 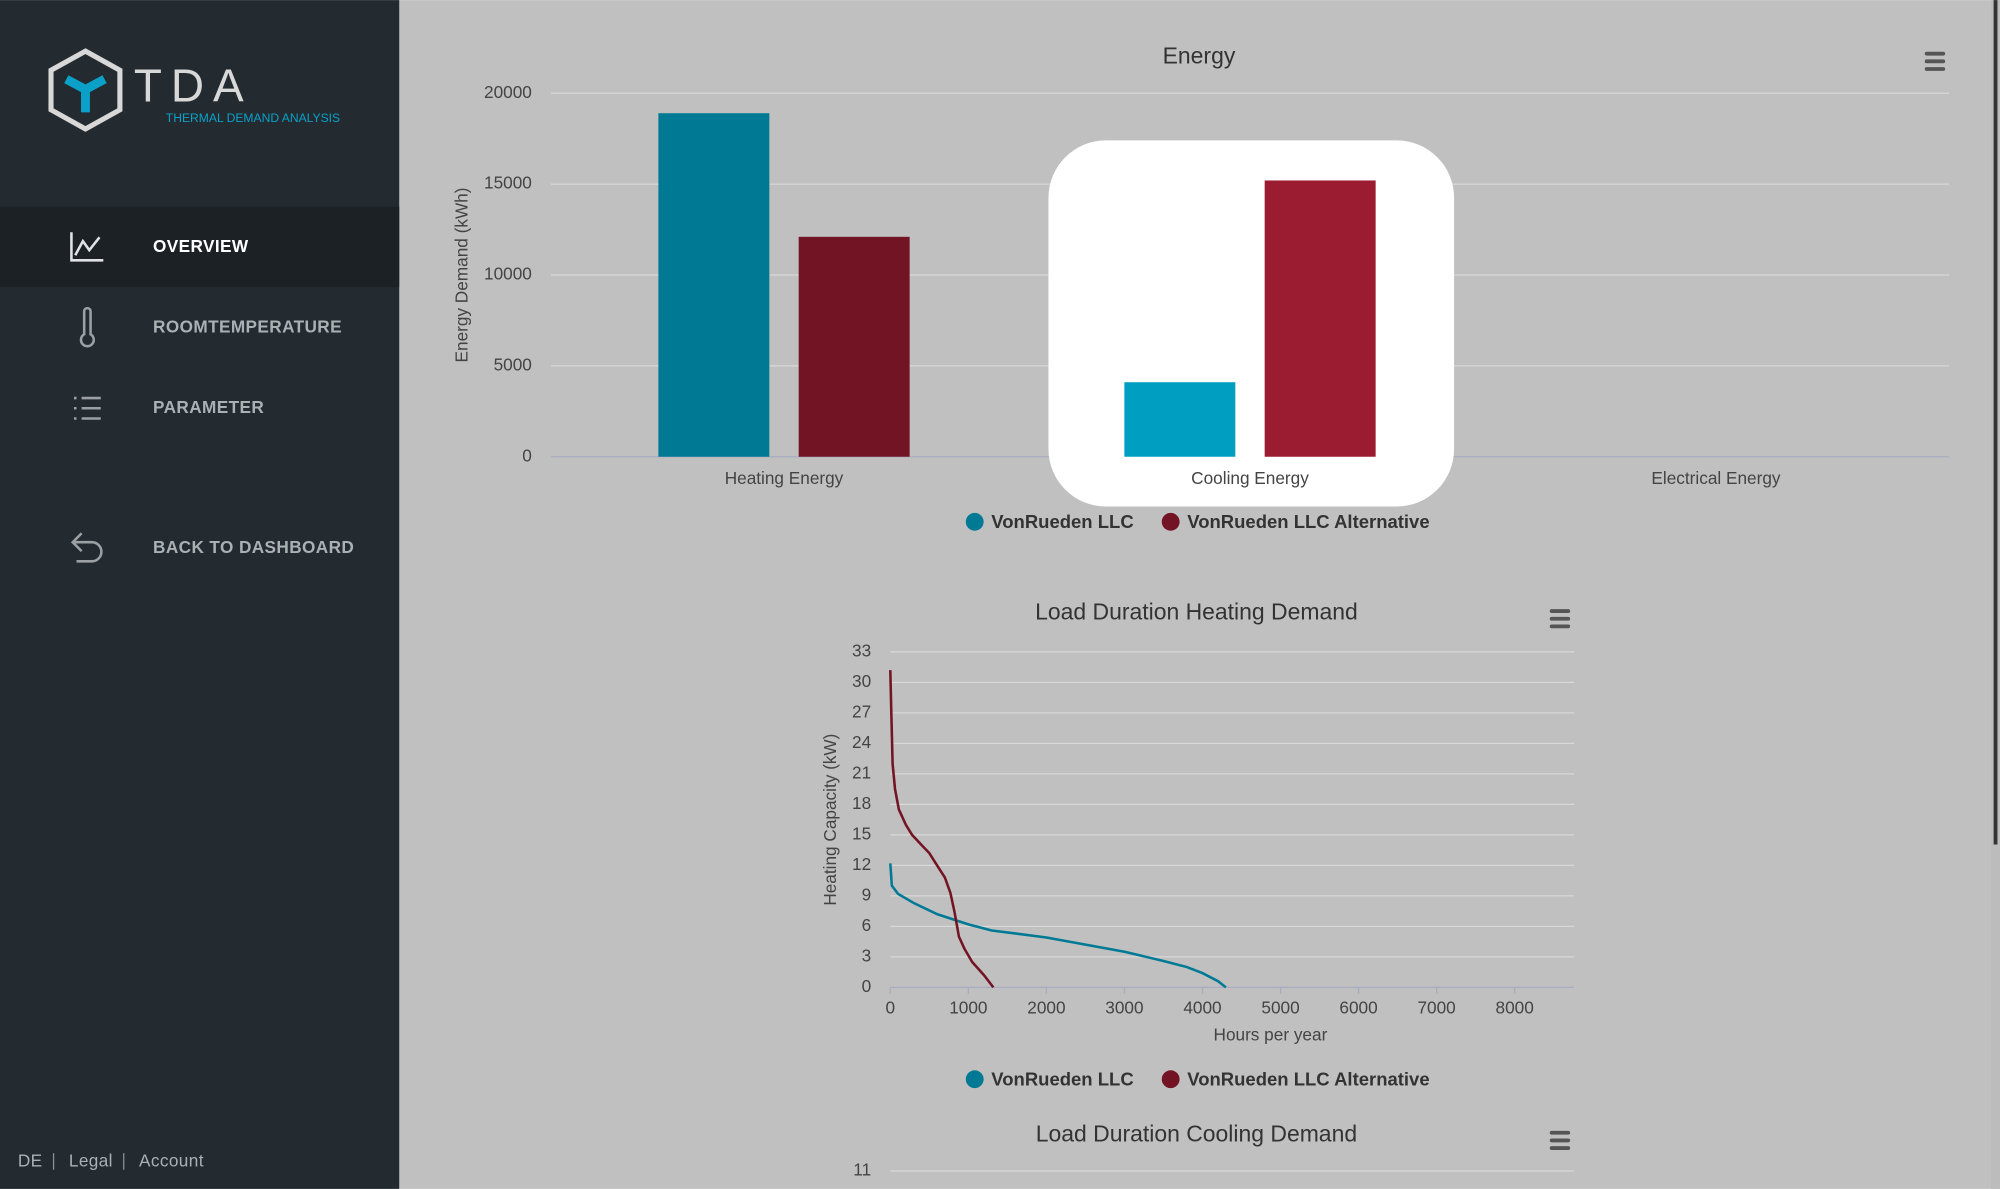 I want to click on y-tick-label: 11, so click(x=862, y=1170).